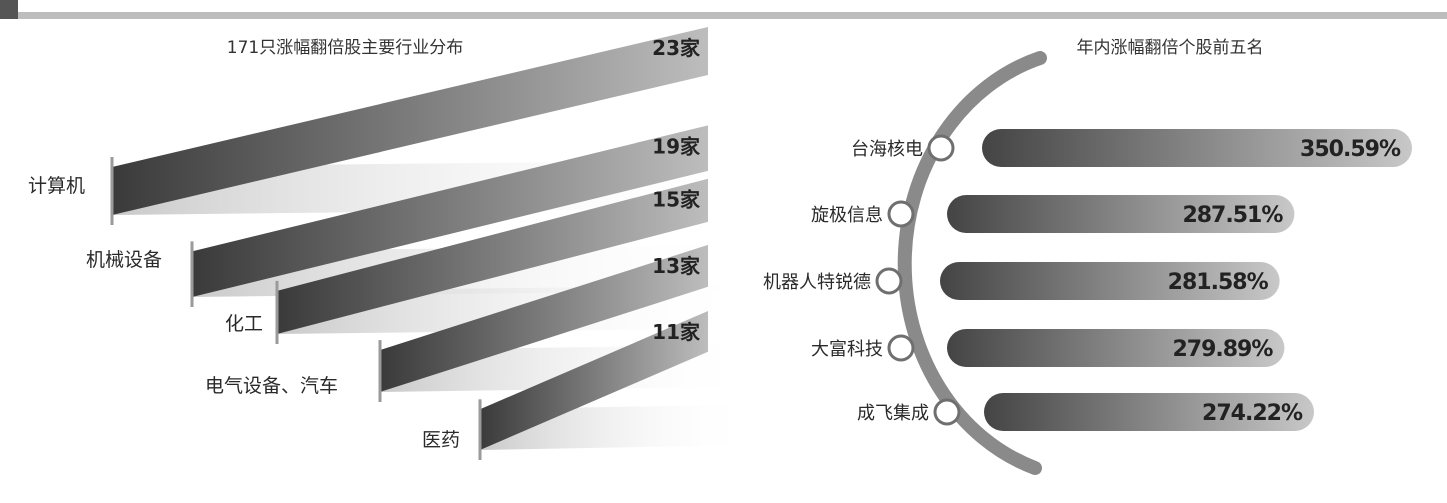 This screenshot has width=1447, height=503. What do you see at coordinates (723, 9) in the screenshot?
I see `top-rule` at bounding box center [723, 9].